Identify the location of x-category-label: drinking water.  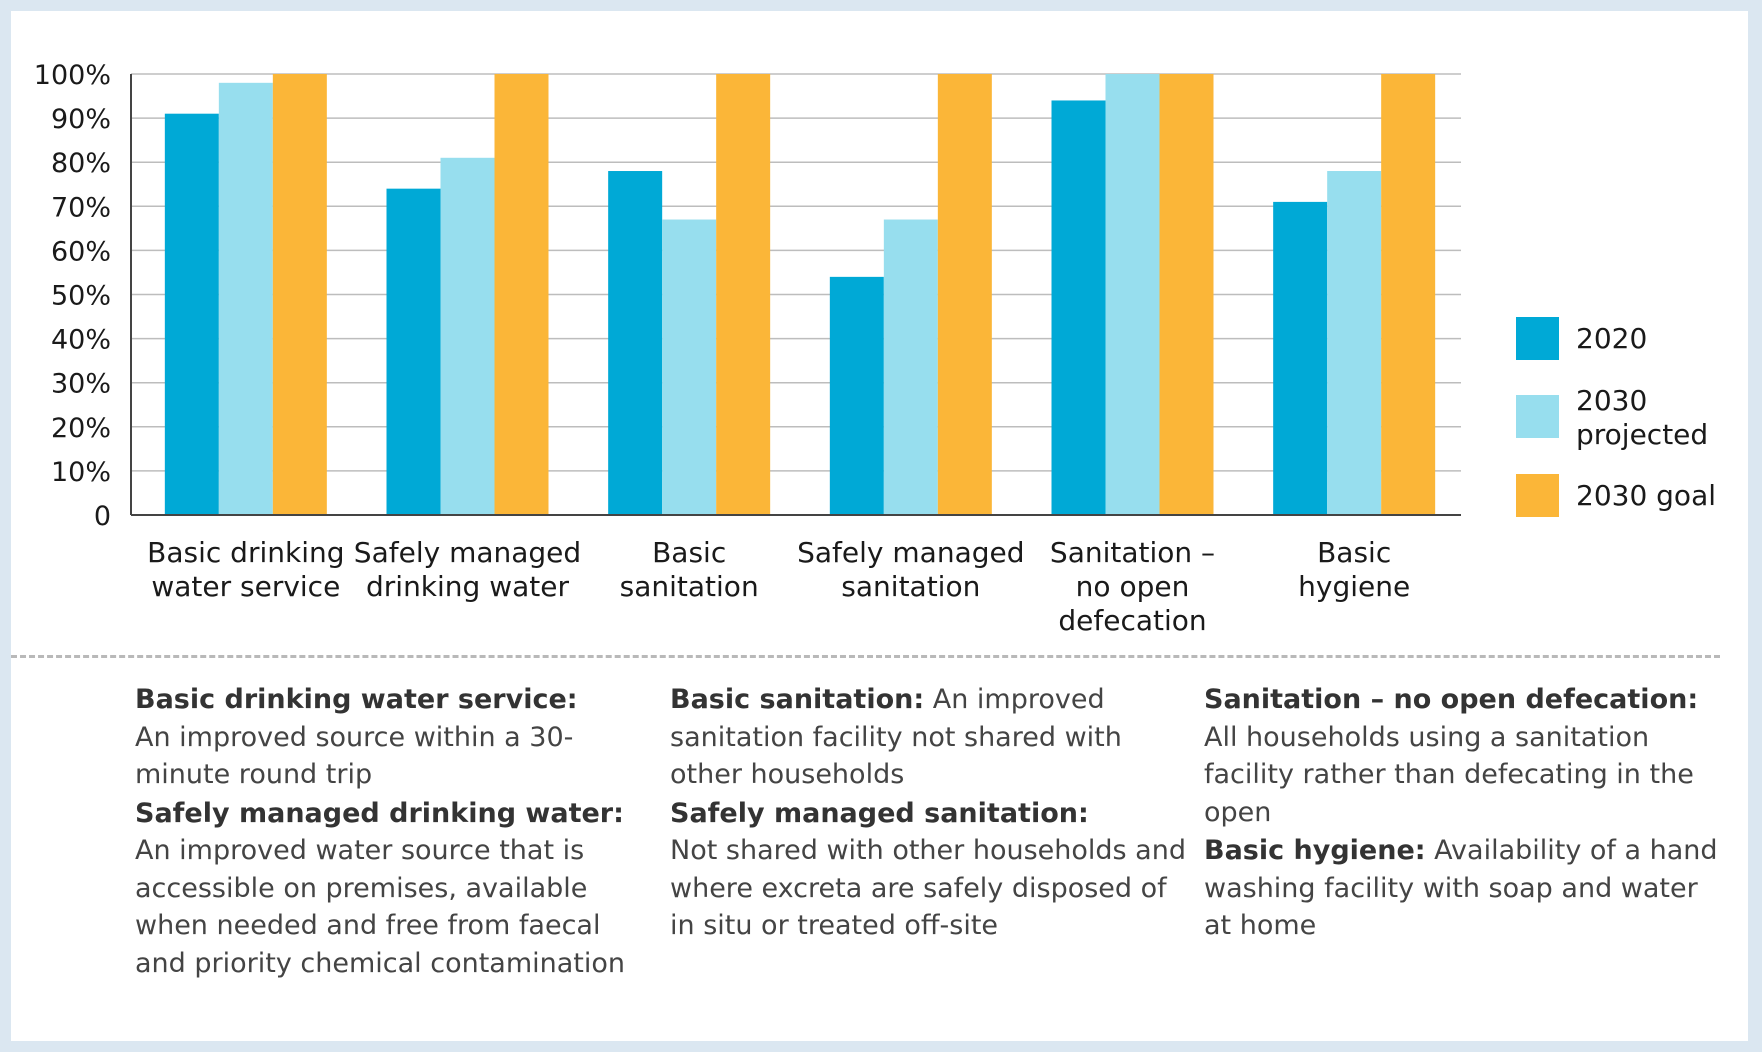
(467, 586).